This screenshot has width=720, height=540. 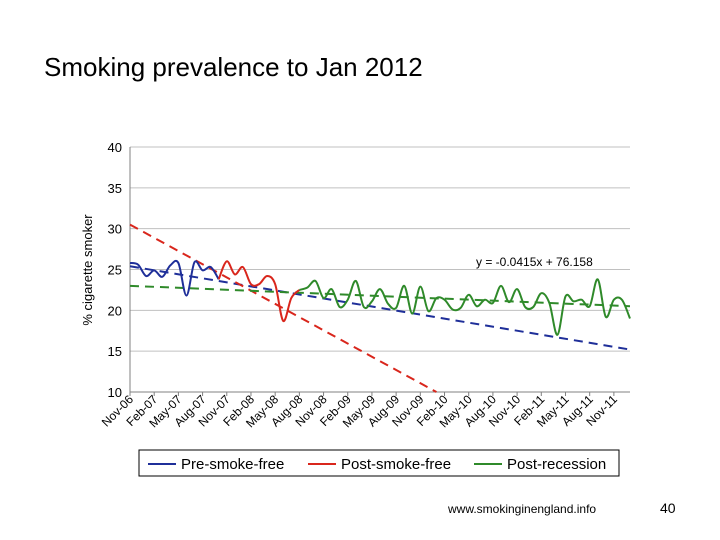 What do you see at coordinates (522, 509) in the screenshot?
I see `footer-url: www.smokinginengland.info` at bounding box center [522, 509].